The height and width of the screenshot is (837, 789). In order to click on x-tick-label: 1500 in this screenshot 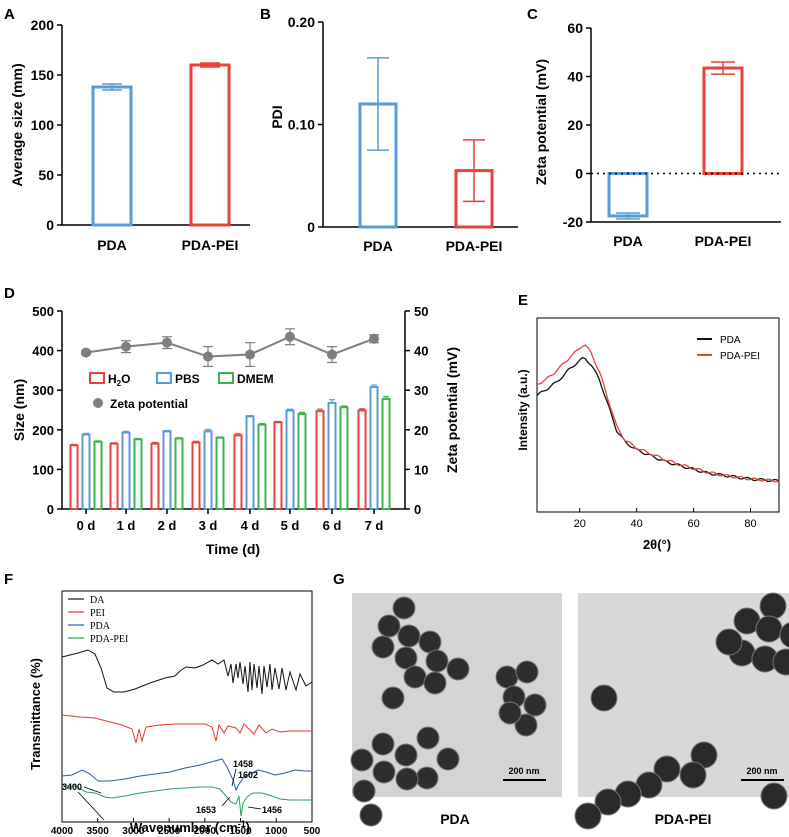, I will do `click(240, 831)`.